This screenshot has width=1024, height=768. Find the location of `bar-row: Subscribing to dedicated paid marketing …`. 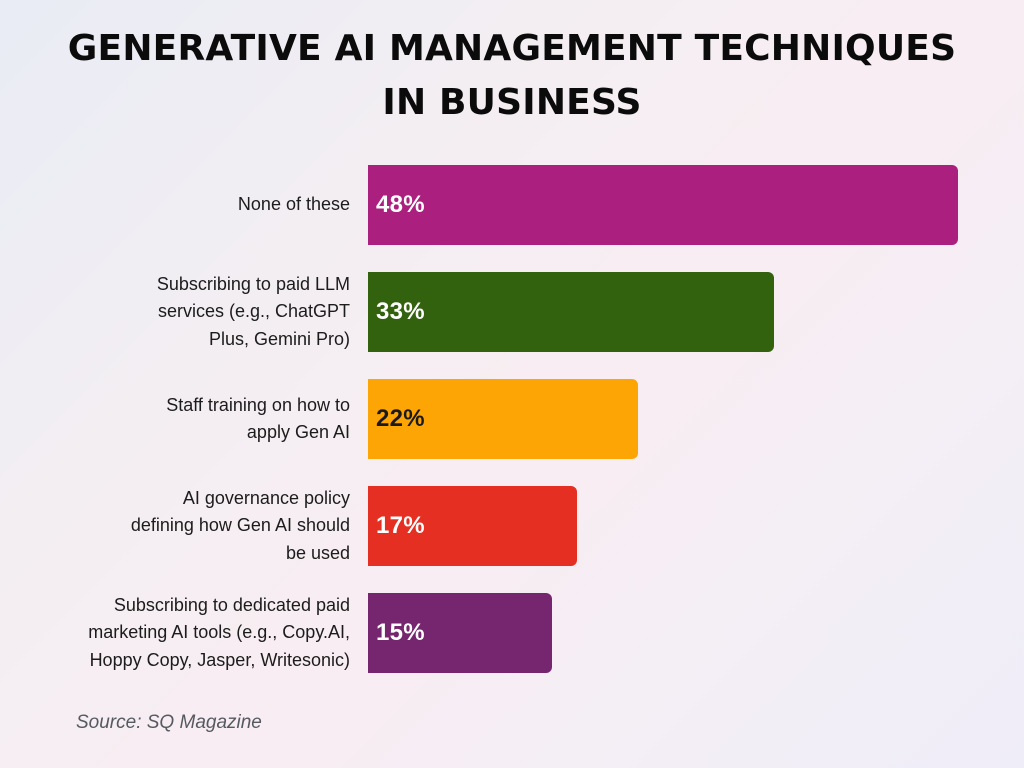

bar-row: Subscribing to dedicated paid marketing … is located at coordinates (512, 633).